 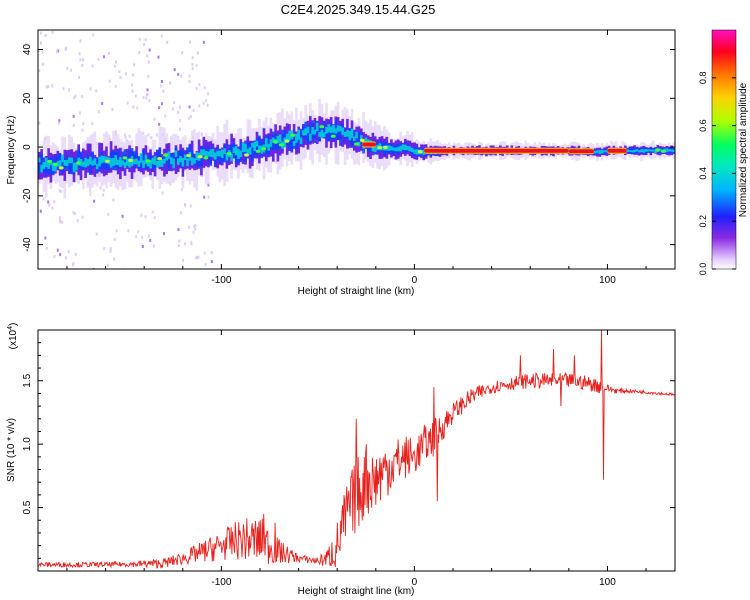 I want to click on ridge-hot, so click(x=369, y=144).